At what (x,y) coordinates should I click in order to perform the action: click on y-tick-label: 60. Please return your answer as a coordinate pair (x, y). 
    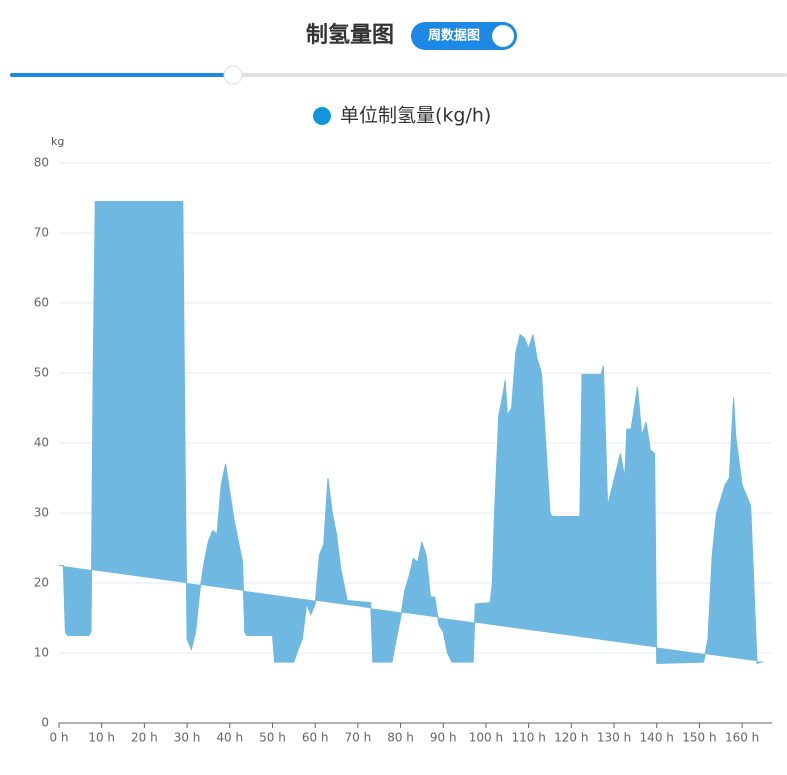
    Looking at the image, I should click on (41, 303).